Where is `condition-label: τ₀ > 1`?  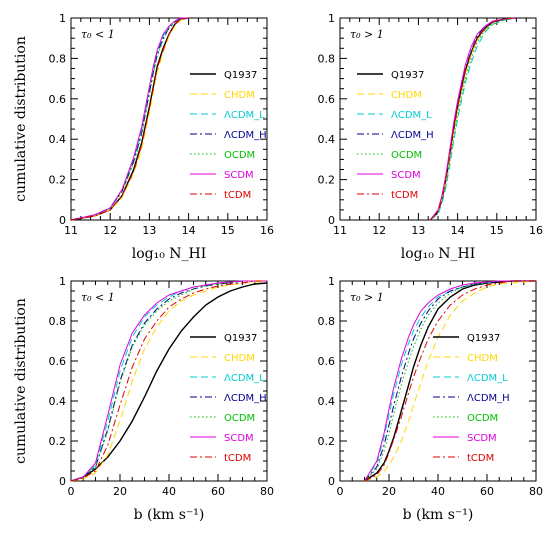 condition-label: τ₀ > 1 is located at coordinates (367, 34).